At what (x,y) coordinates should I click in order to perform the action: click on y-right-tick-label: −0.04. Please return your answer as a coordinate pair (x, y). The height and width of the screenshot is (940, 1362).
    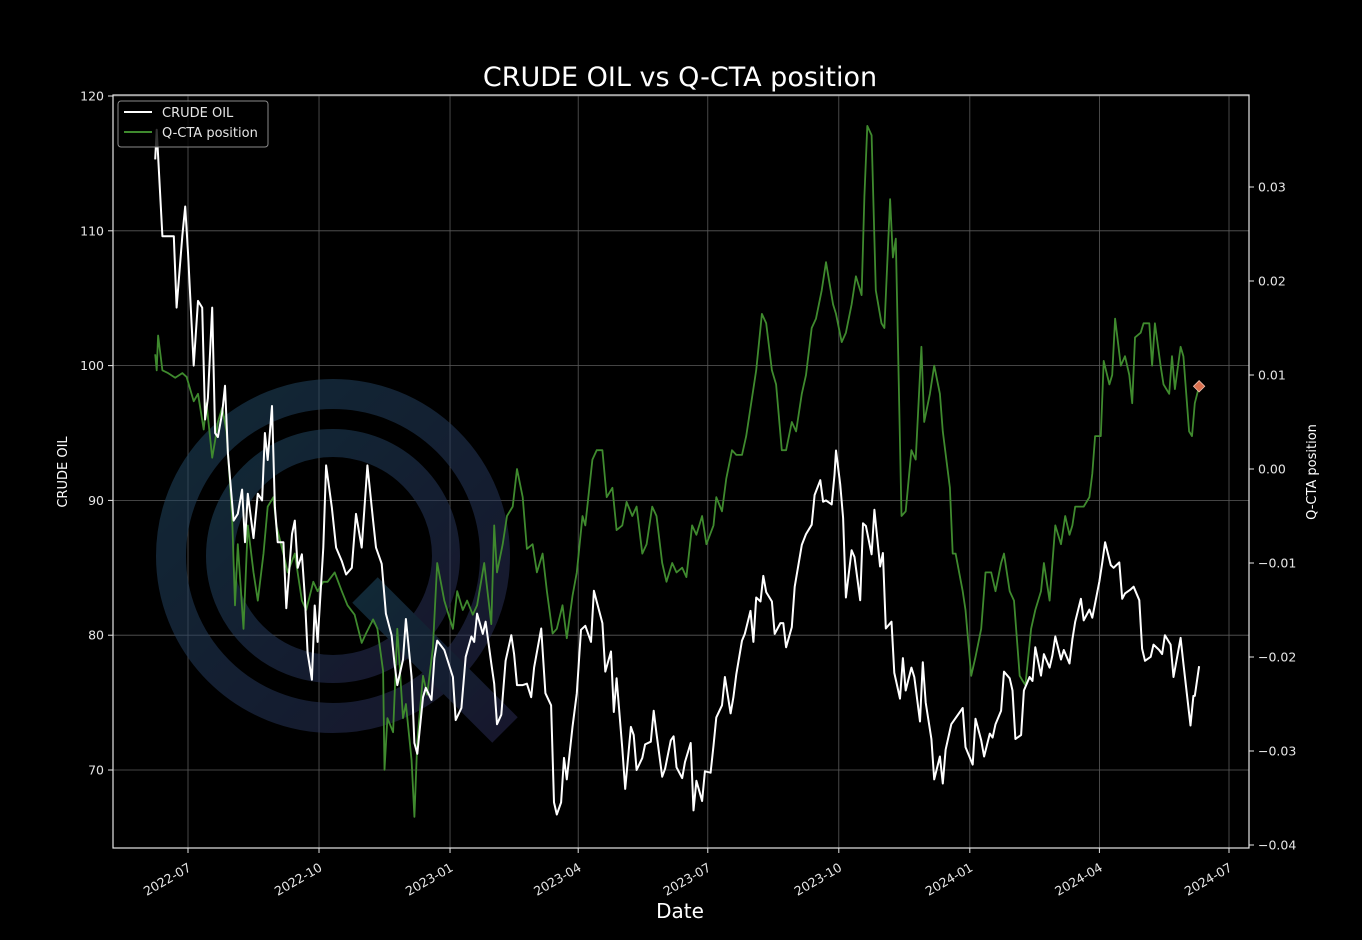
    Looking at the image, I should click on (1277, 845).